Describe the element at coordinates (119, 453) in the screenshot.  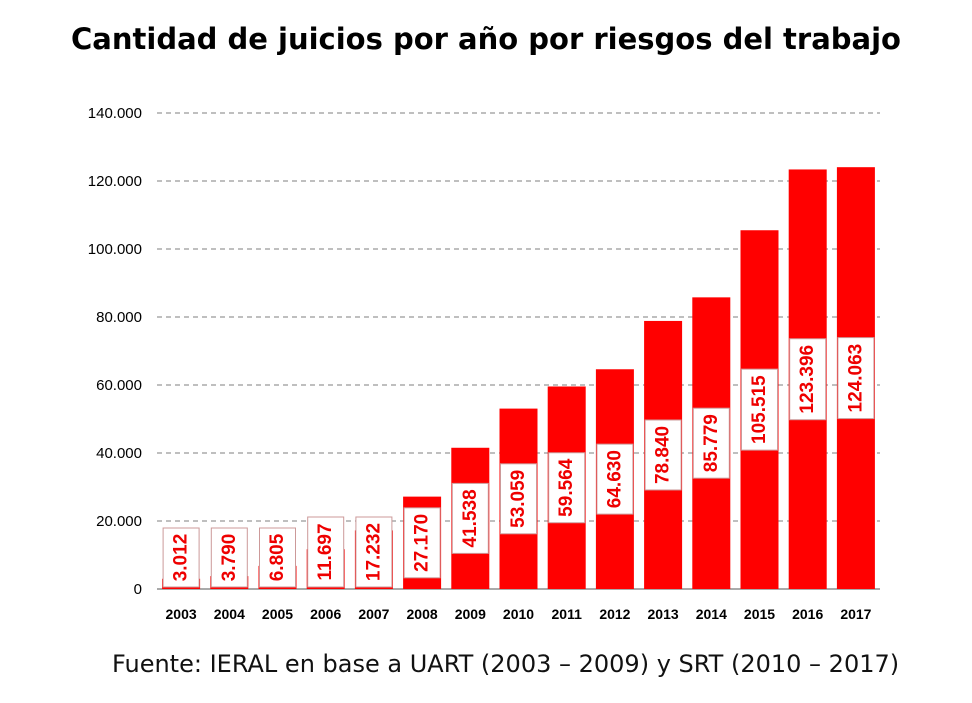
I see `y-tick-label: 40.000` at that location.